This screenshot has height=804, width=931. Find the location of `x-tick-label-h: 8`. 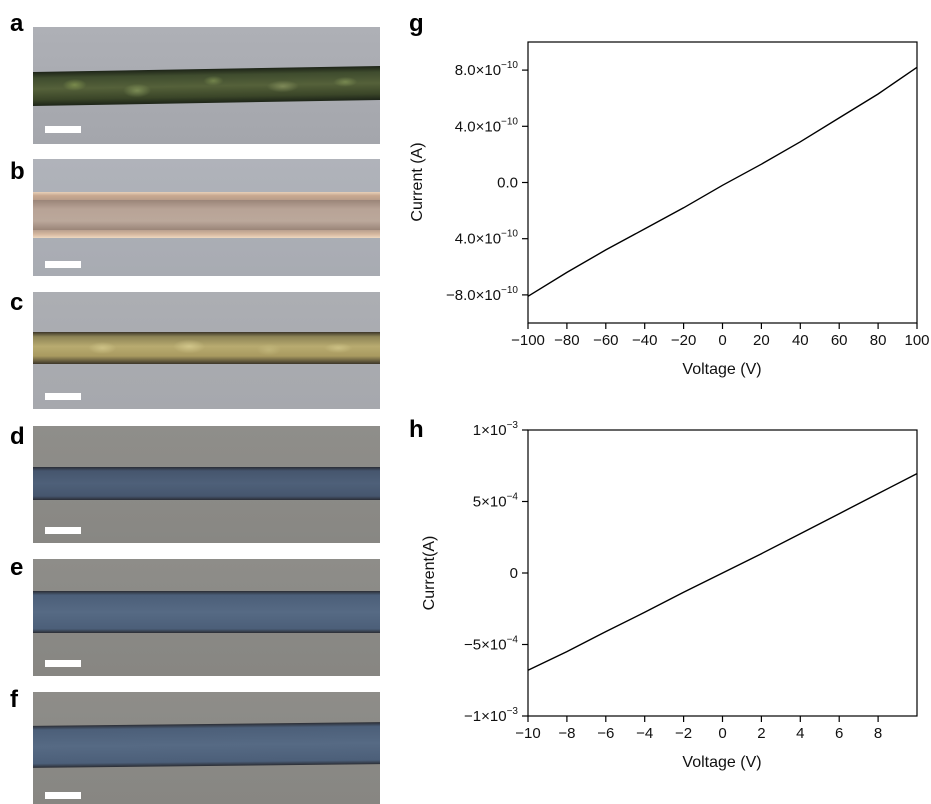

x-tick-label-h: 8 is located at coordinates (878, 733).